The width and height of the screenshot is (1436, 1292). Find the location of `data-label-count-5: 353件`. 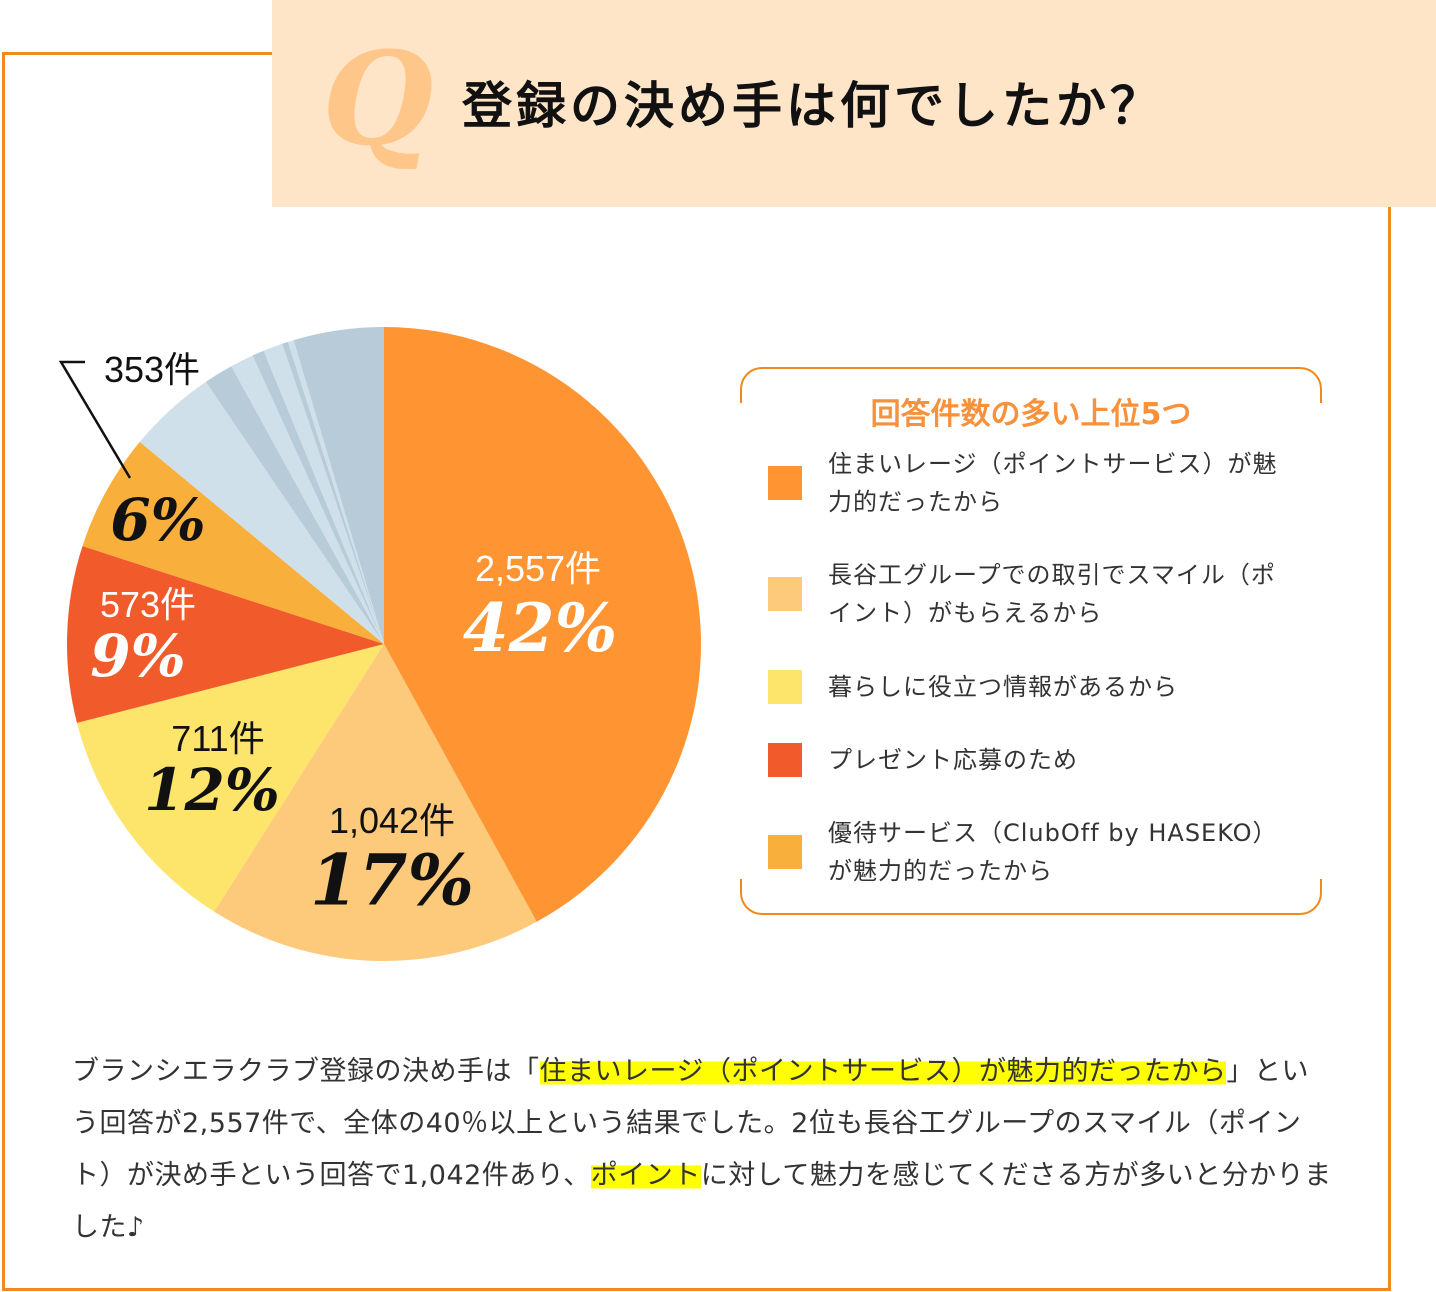

data-label-count-5: 353件 is located at coordinates (152, 369).